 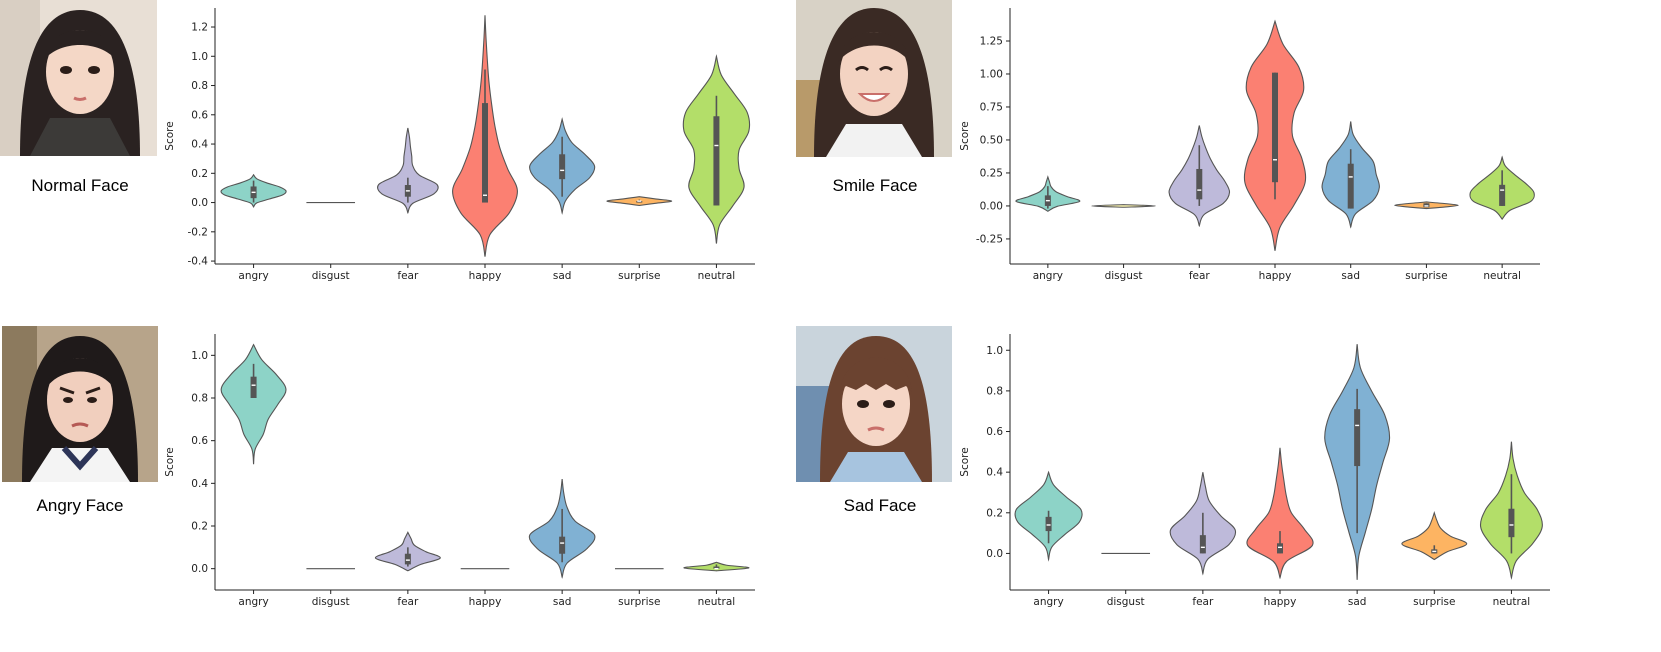 What do you see at coordinates (991, 107) in the screenshot?
I see `y-tick-label: 0.75` at bounding box center [991, 107].